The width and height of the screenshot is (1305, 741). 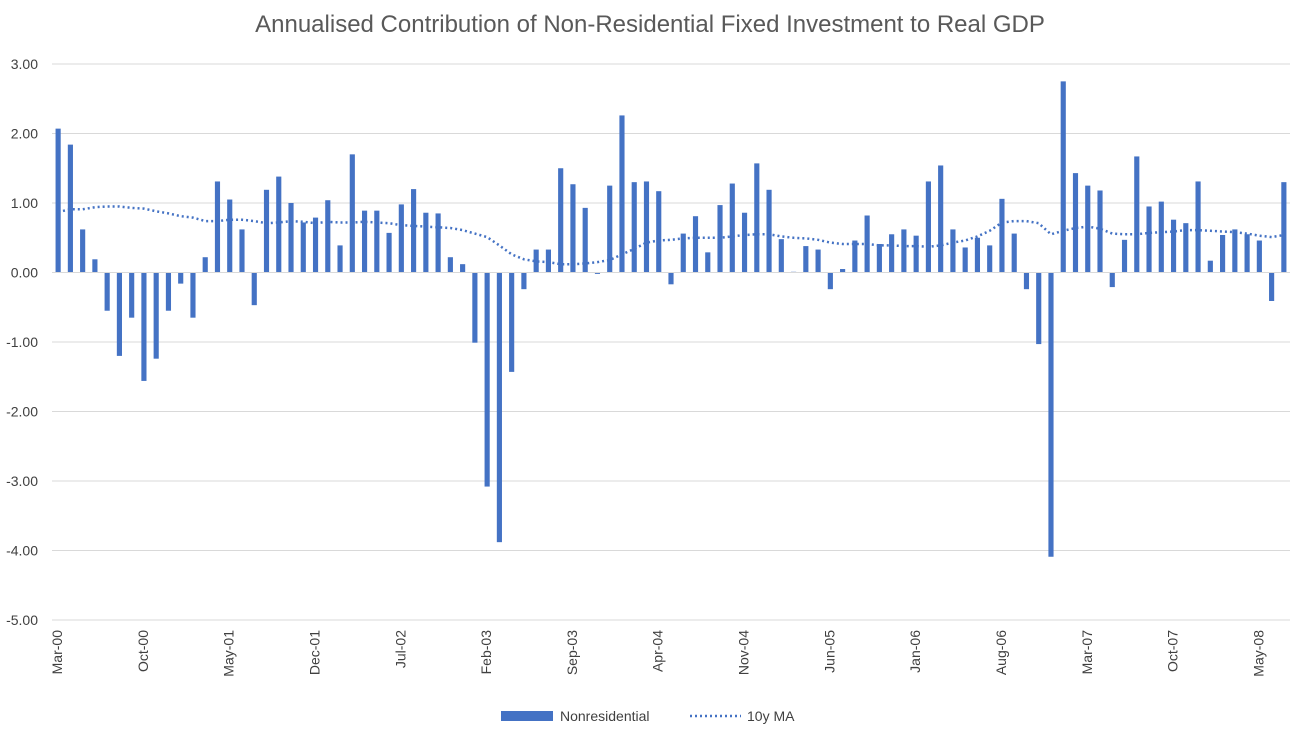 I want to click on x-tick-label: Jul-02, so click(x=400, y=649).